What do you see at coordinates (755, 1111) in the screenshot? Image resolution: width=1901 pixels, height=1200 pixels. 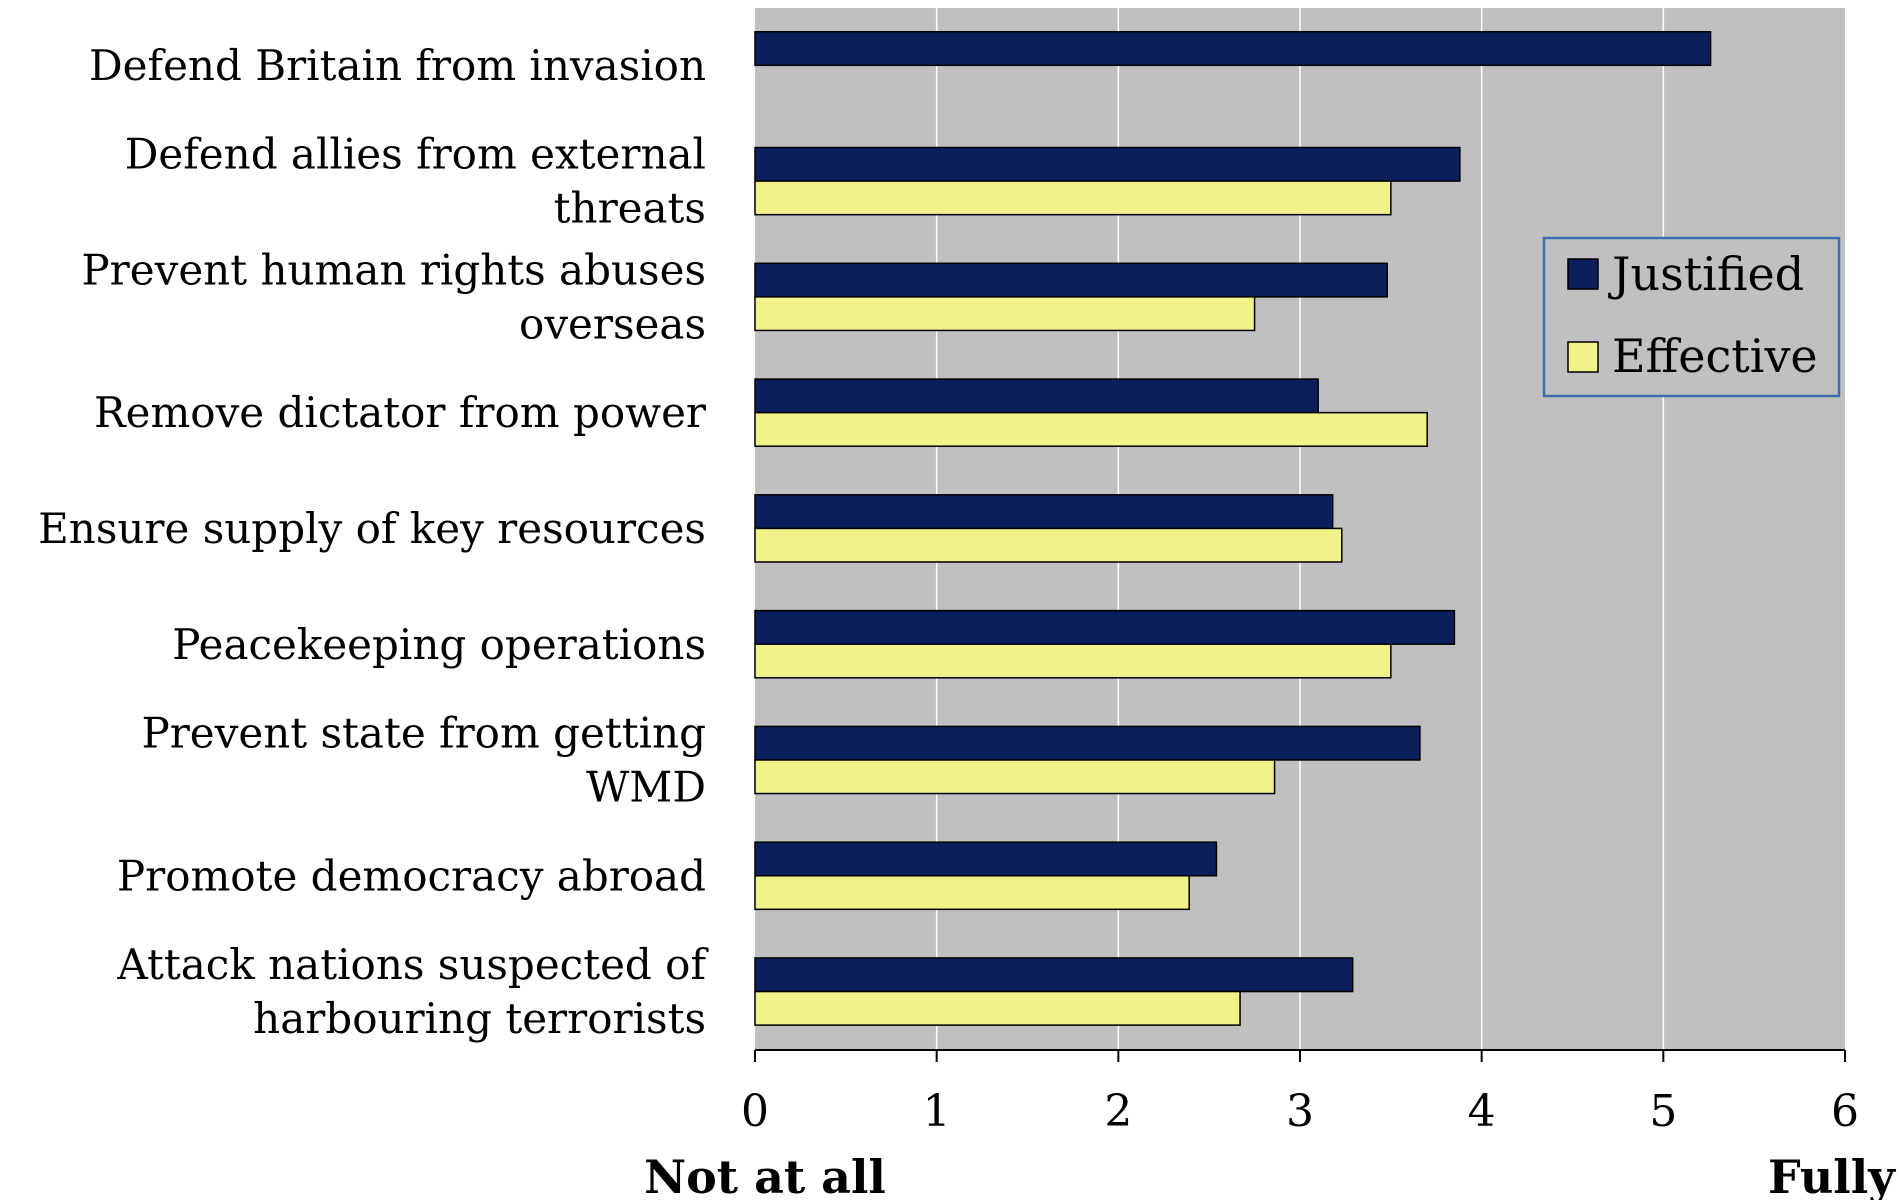 I see `x-tick-label: 0` at bounding box center [755, 1111].